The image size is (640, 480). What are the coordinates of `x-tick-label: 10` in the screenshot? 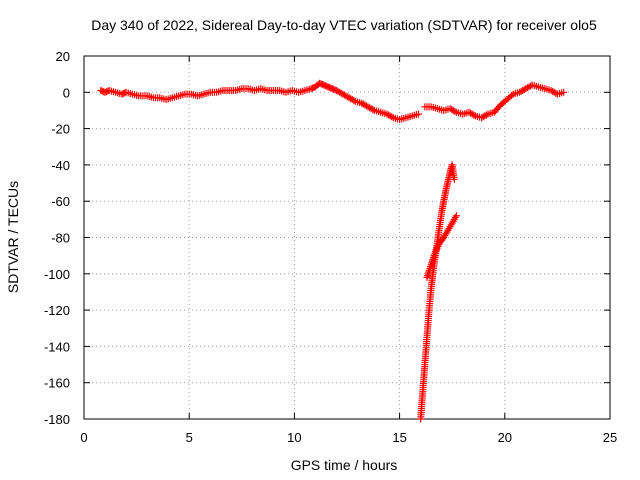 It's located at (294, 437).